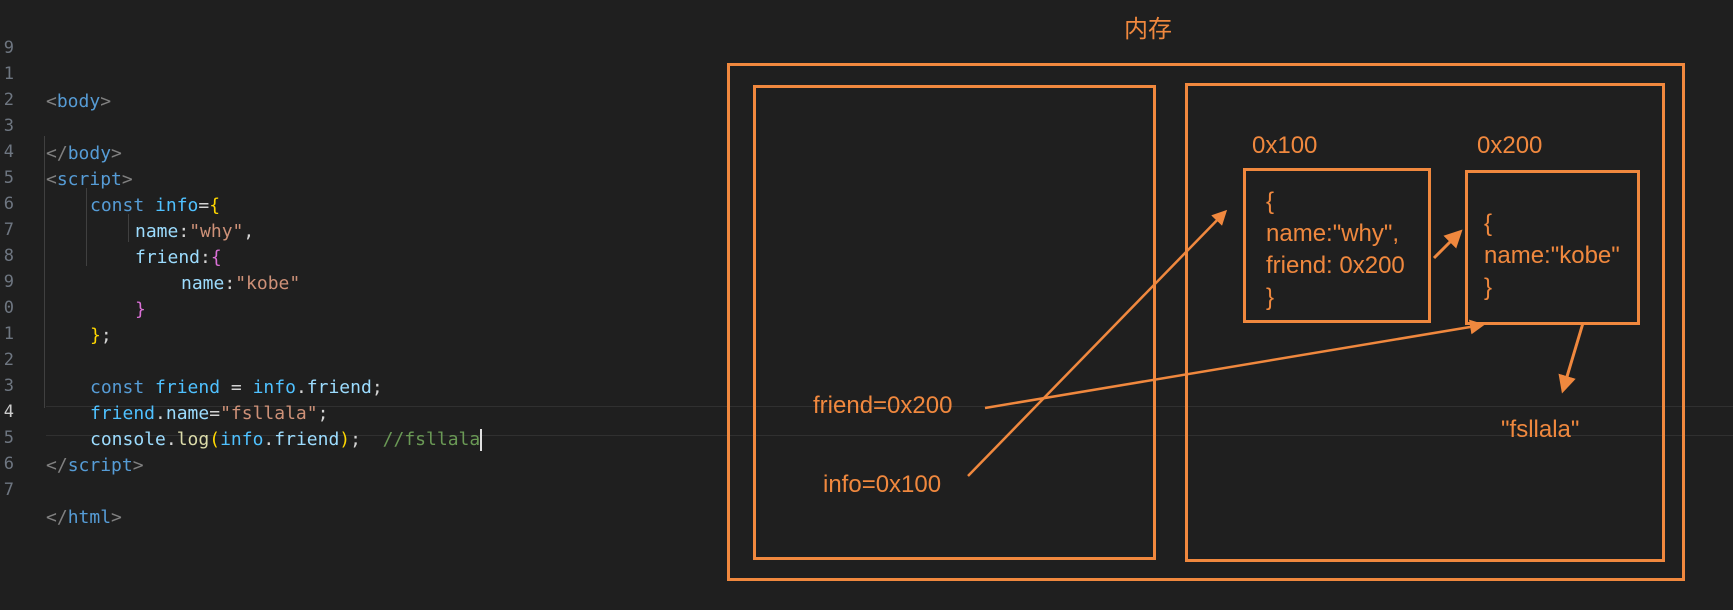  What do you see at coordinates (1447, 244) in the screenshot?
I see `arrow-friend-prop-to-0x200` at bounding box center [1447, 244].